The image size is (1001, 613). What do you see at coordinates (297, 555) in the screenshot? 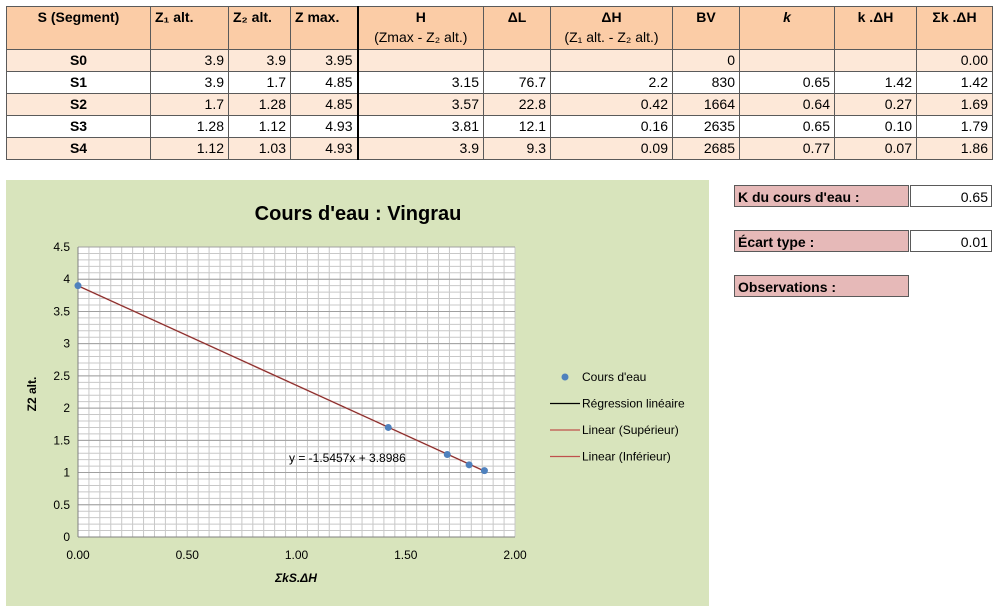
I see `x-tick-label: 1.00` at bounding box center [297, 555].